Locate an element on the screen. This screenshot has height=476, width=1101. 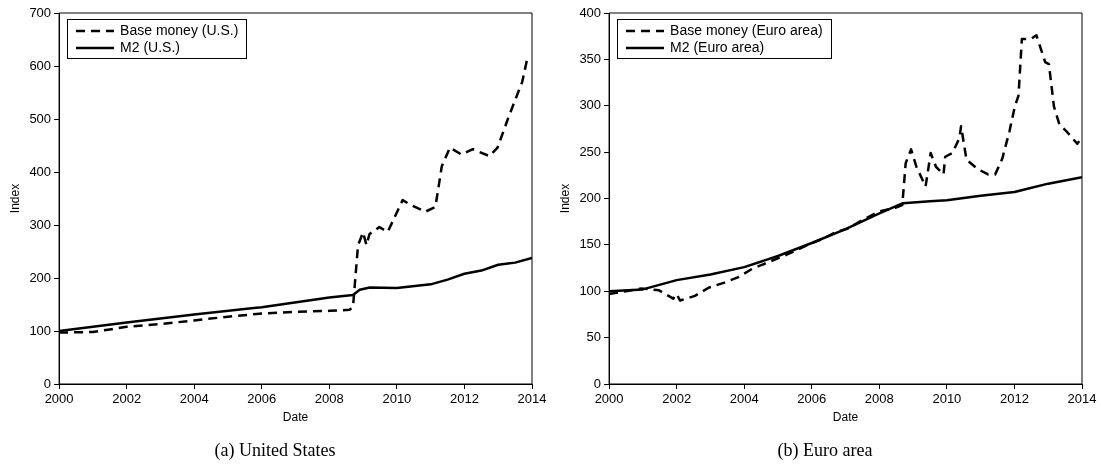
legend-label: Base money (U.S.) is located at coordinates (179, 30).